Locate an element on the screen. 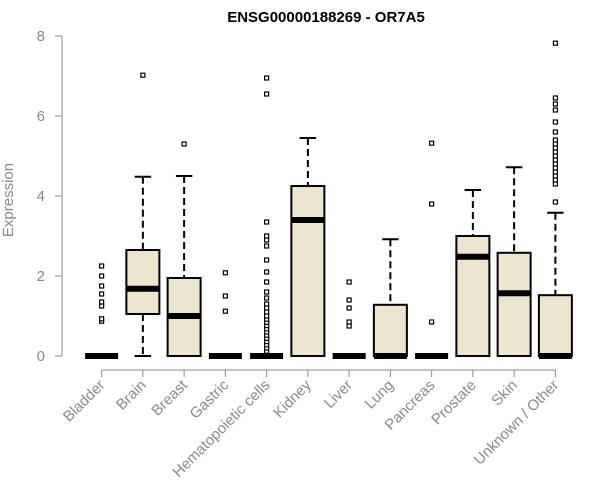 The width and height of the screenshot is (600, 500). box-brain is located at coordinates (143, 214).